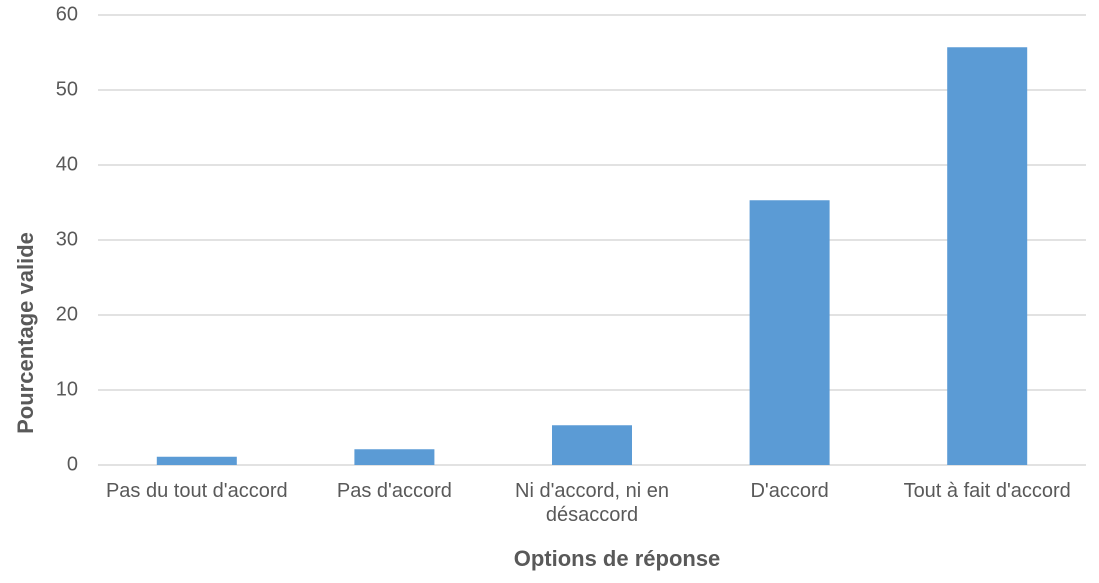 This screenshot has height=583, width=1099. Describe the element at coordinates (25, 333) in the screenshot. I see `y-axis-title: Pourcentage valide` at that location.